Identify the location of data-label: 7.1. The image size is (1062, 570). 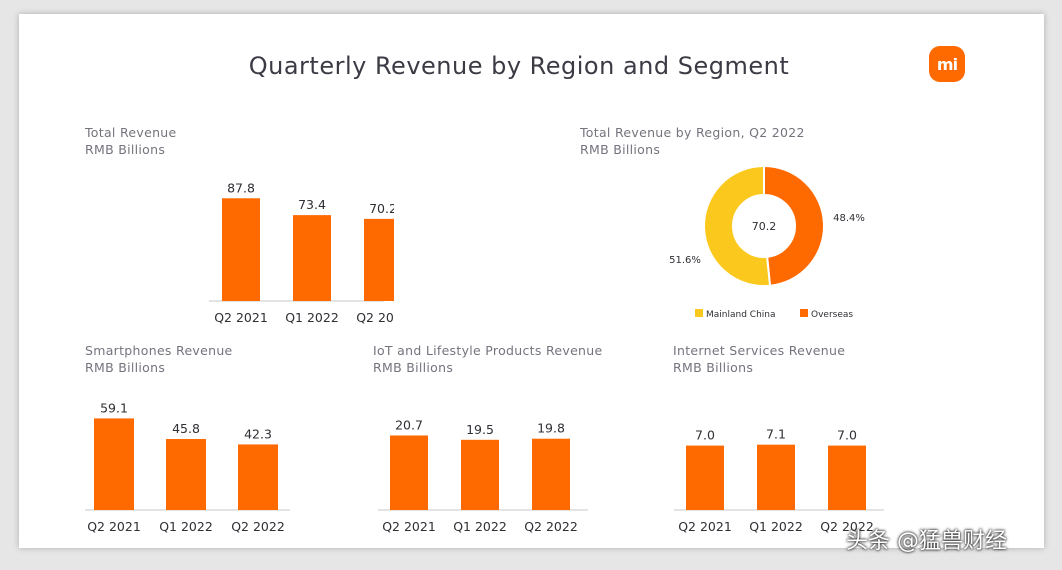
(776, 434).